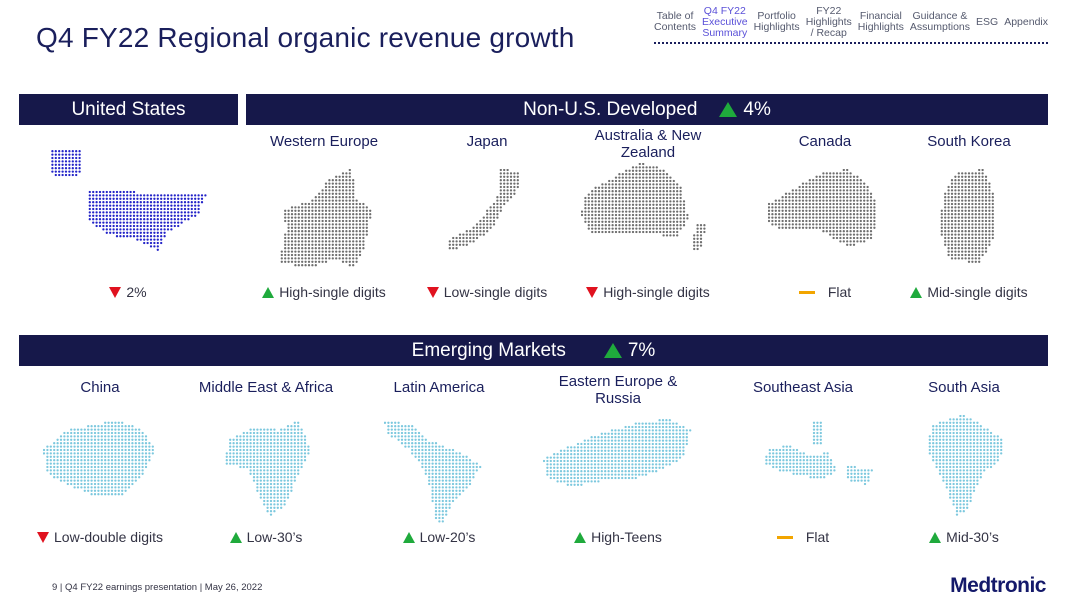 The width and height of the screenshot is (1080, 611). What do you see at coordinates (964, 387) in the screenshot?
I see `region-name: South Asia` at bounding box center [964, 387].